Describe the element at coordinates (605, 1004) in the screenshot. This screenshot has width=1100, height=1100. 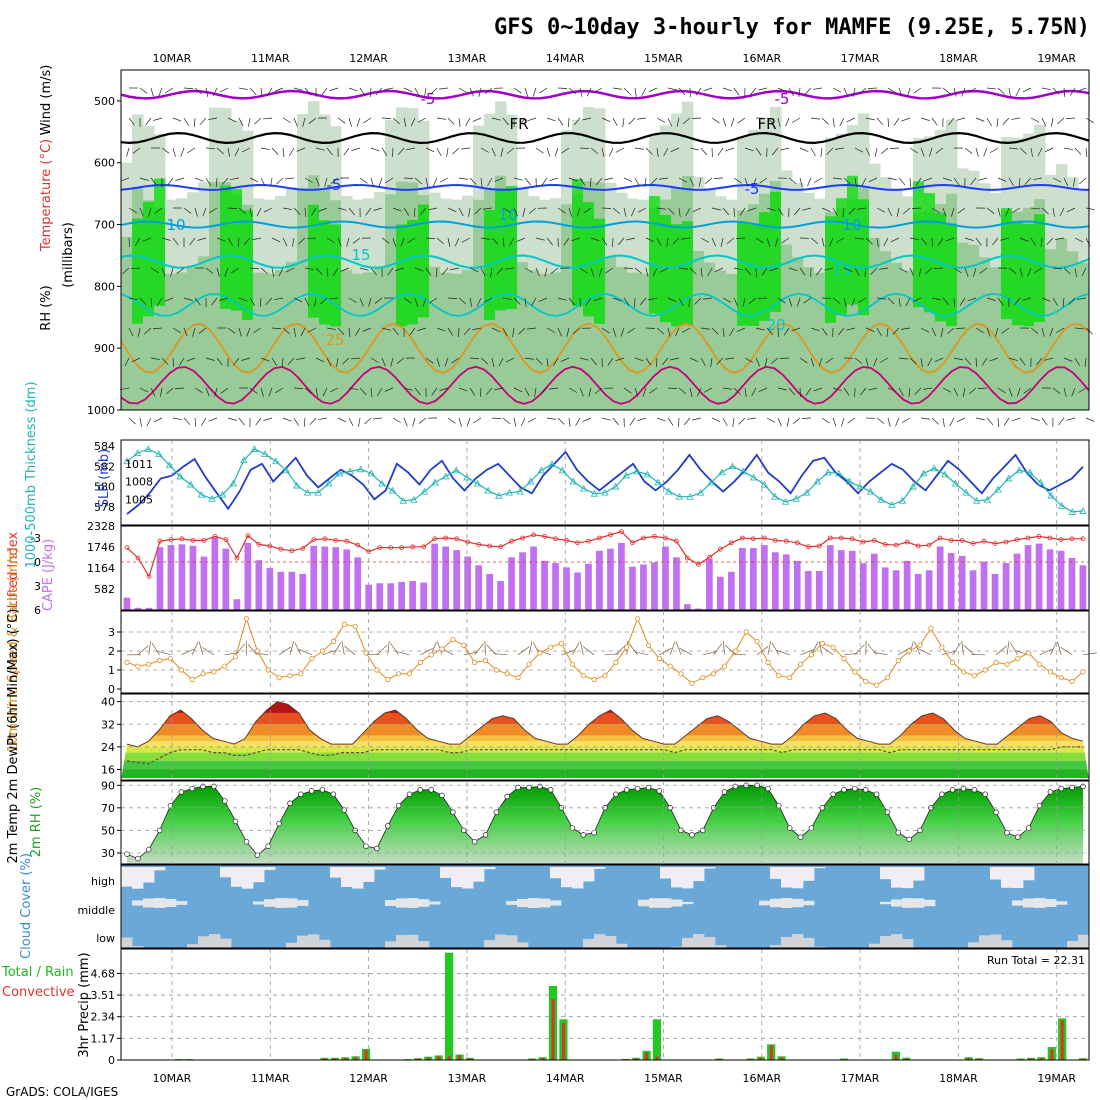
I see `precip-bg` at that location.